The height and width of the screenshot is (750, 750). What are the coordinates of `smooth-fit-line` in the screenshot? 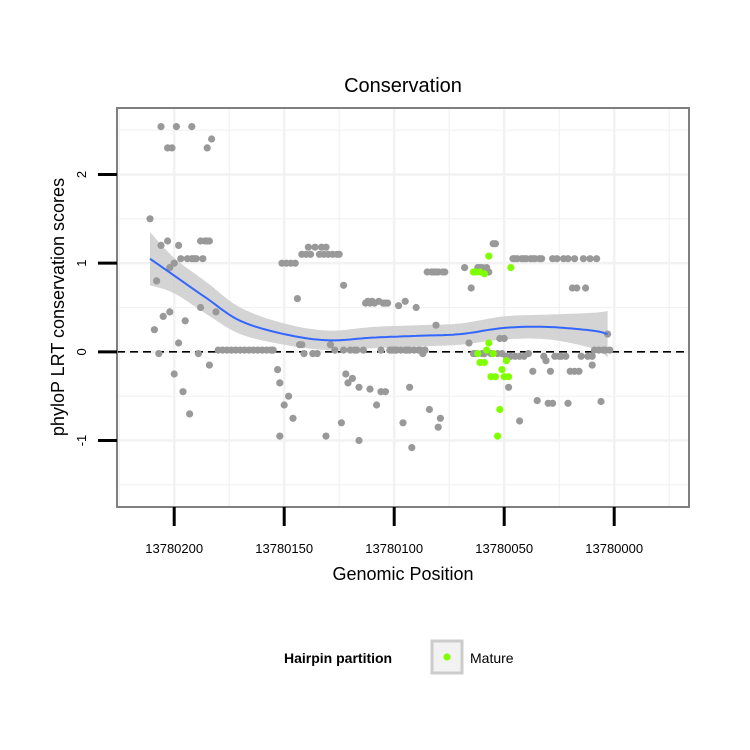 It's located at (378, 299).